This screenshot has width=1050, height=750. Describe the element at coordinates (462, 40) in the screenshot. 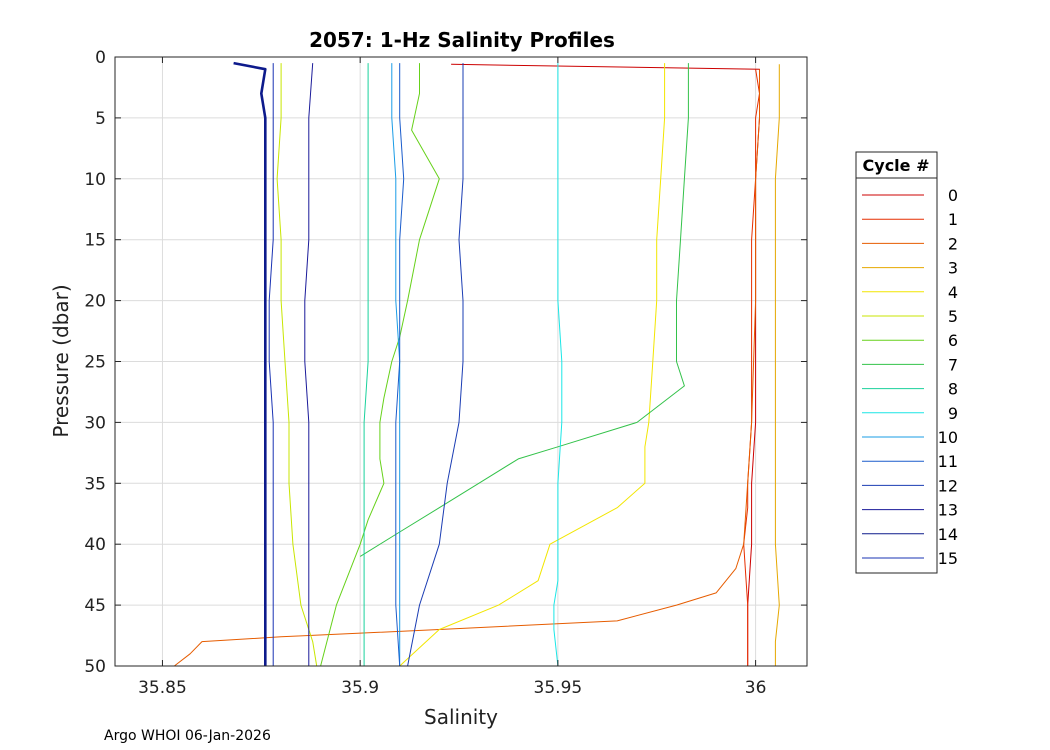

I see `chart-title: 2057: 1-Hz Salinity Profiles` at that location.